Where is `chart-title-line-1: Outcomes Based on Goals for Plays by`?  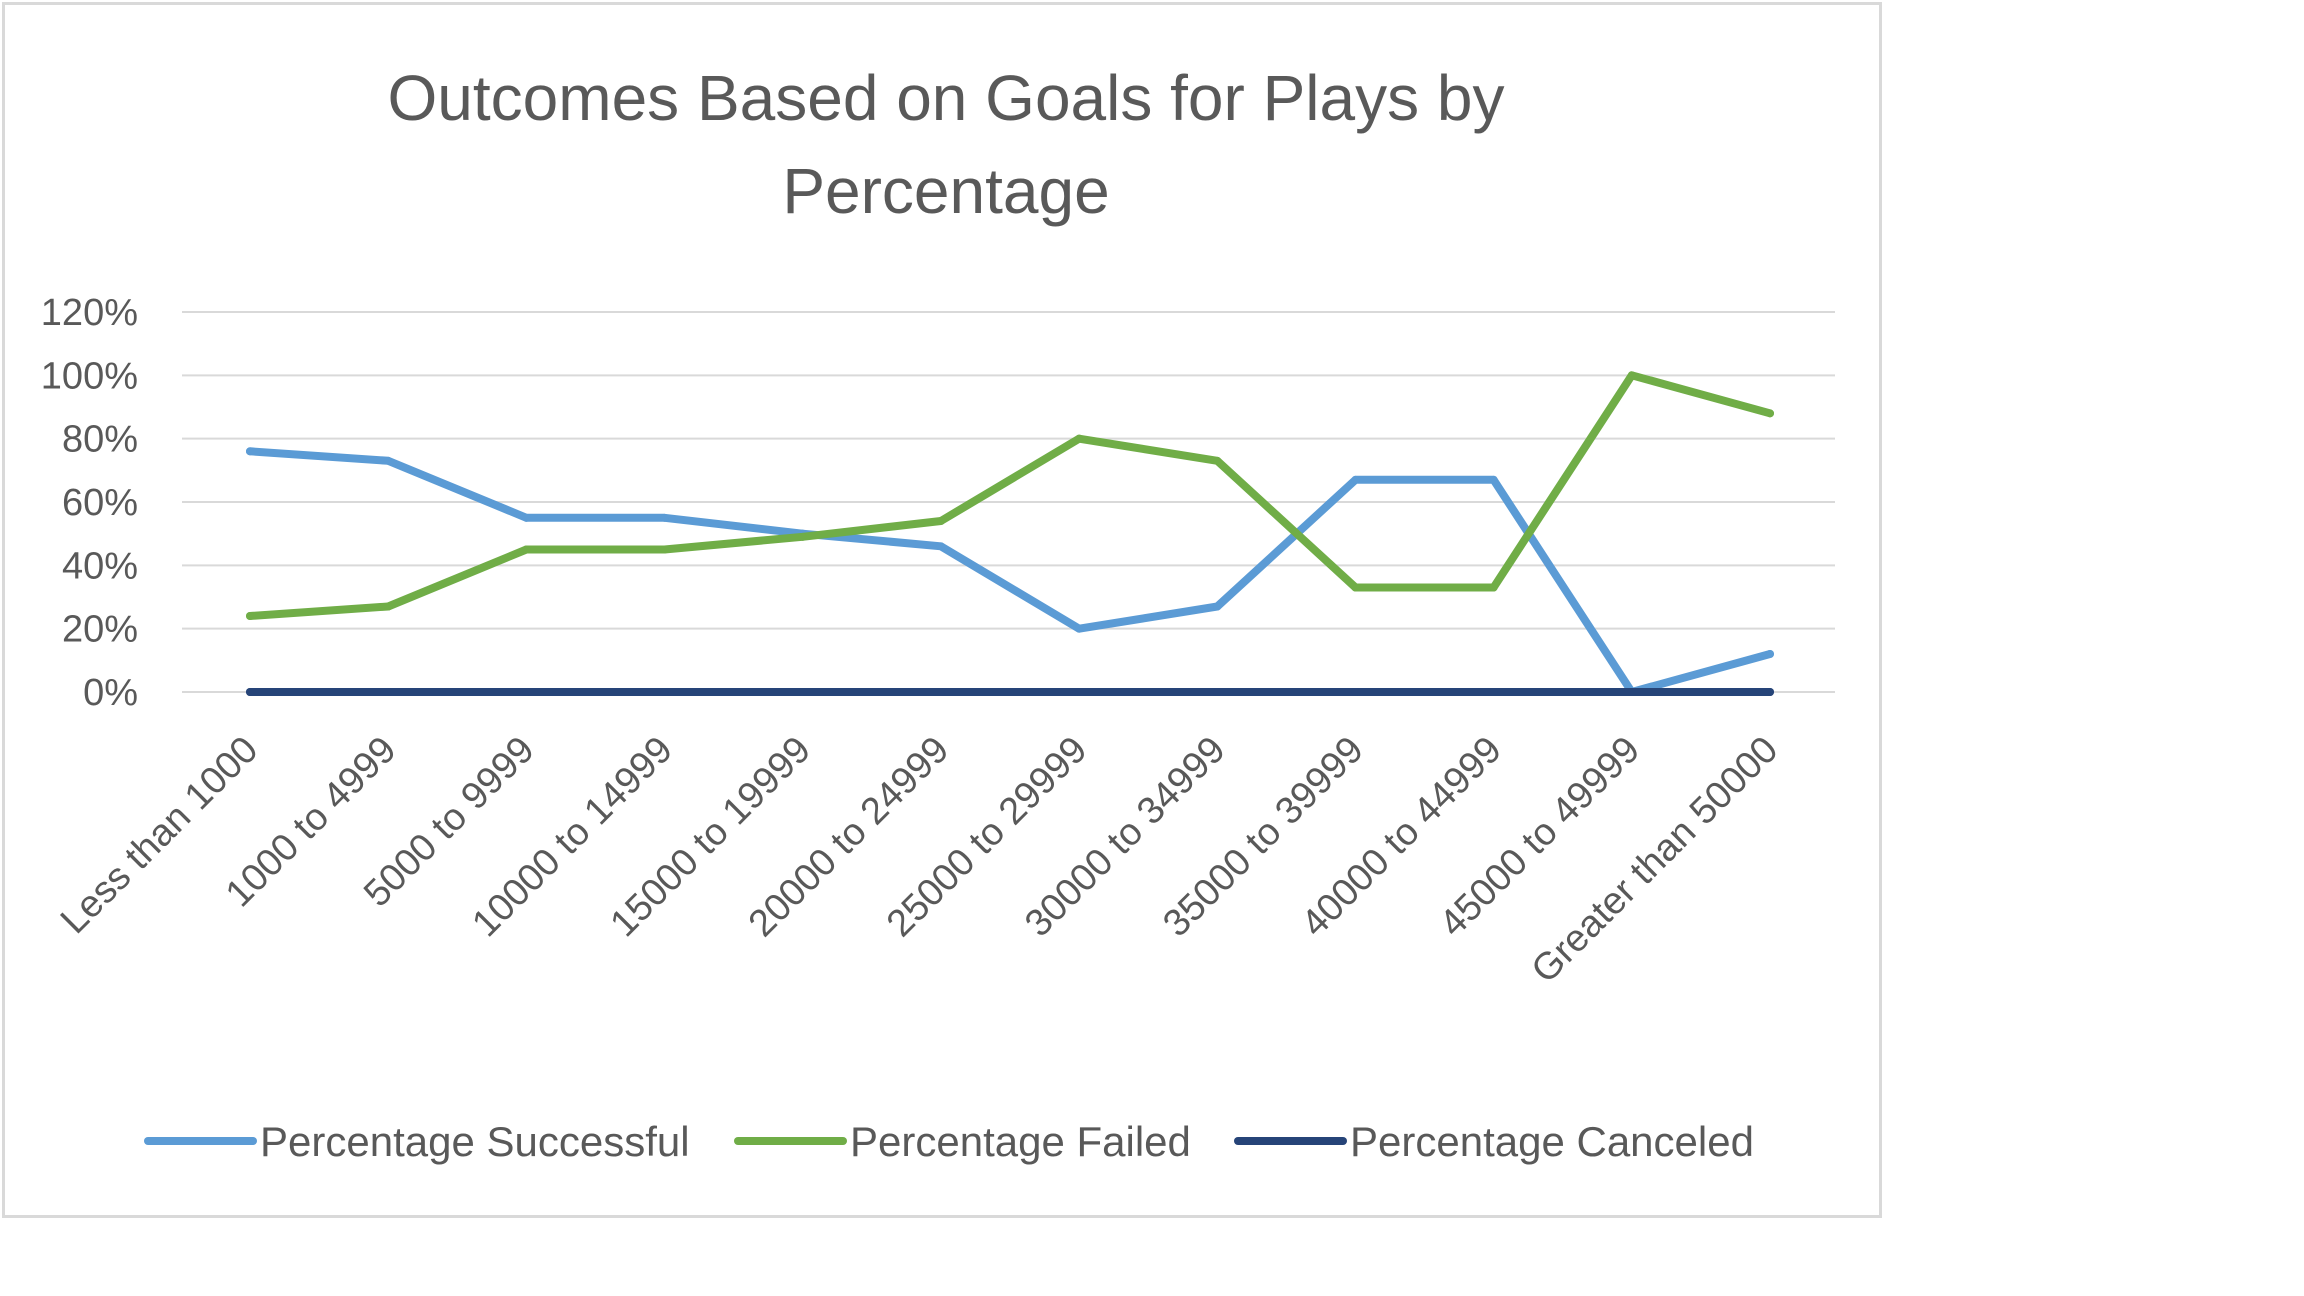
chart-title-line-1: Outcomes Based on Goals for Plays by is located at coordinates (946, 98).